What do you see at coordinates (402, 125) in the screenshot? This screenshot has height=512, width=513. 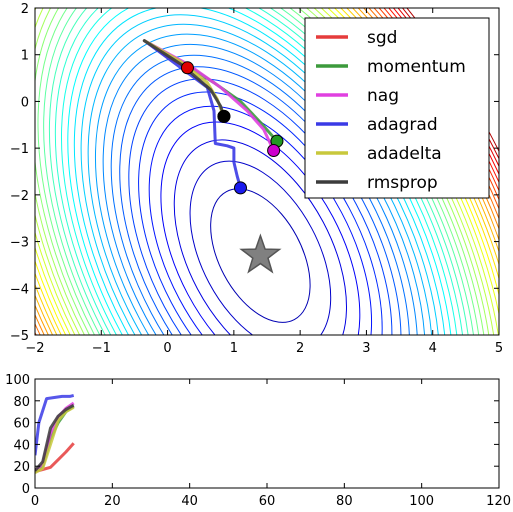 I see `legend-label-adagrad: adagrad` at bounding box center [402, 125].